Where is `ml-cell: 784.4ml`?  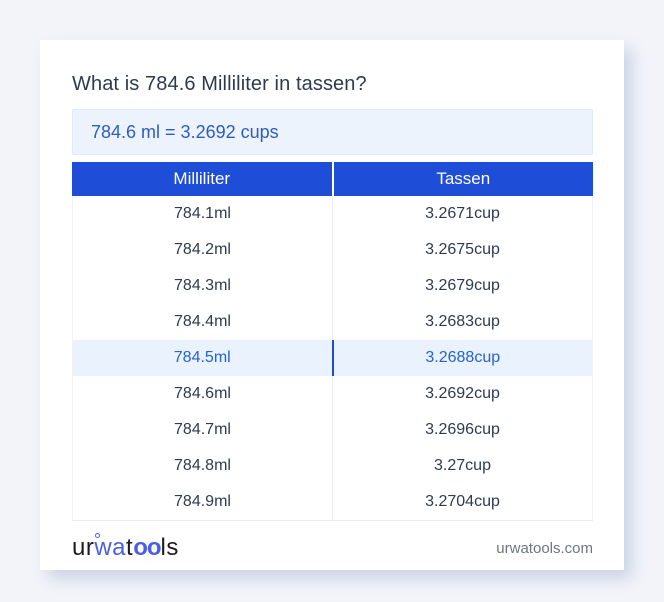
ml-cell: 784.4ml is located at coordinates (203, 322).